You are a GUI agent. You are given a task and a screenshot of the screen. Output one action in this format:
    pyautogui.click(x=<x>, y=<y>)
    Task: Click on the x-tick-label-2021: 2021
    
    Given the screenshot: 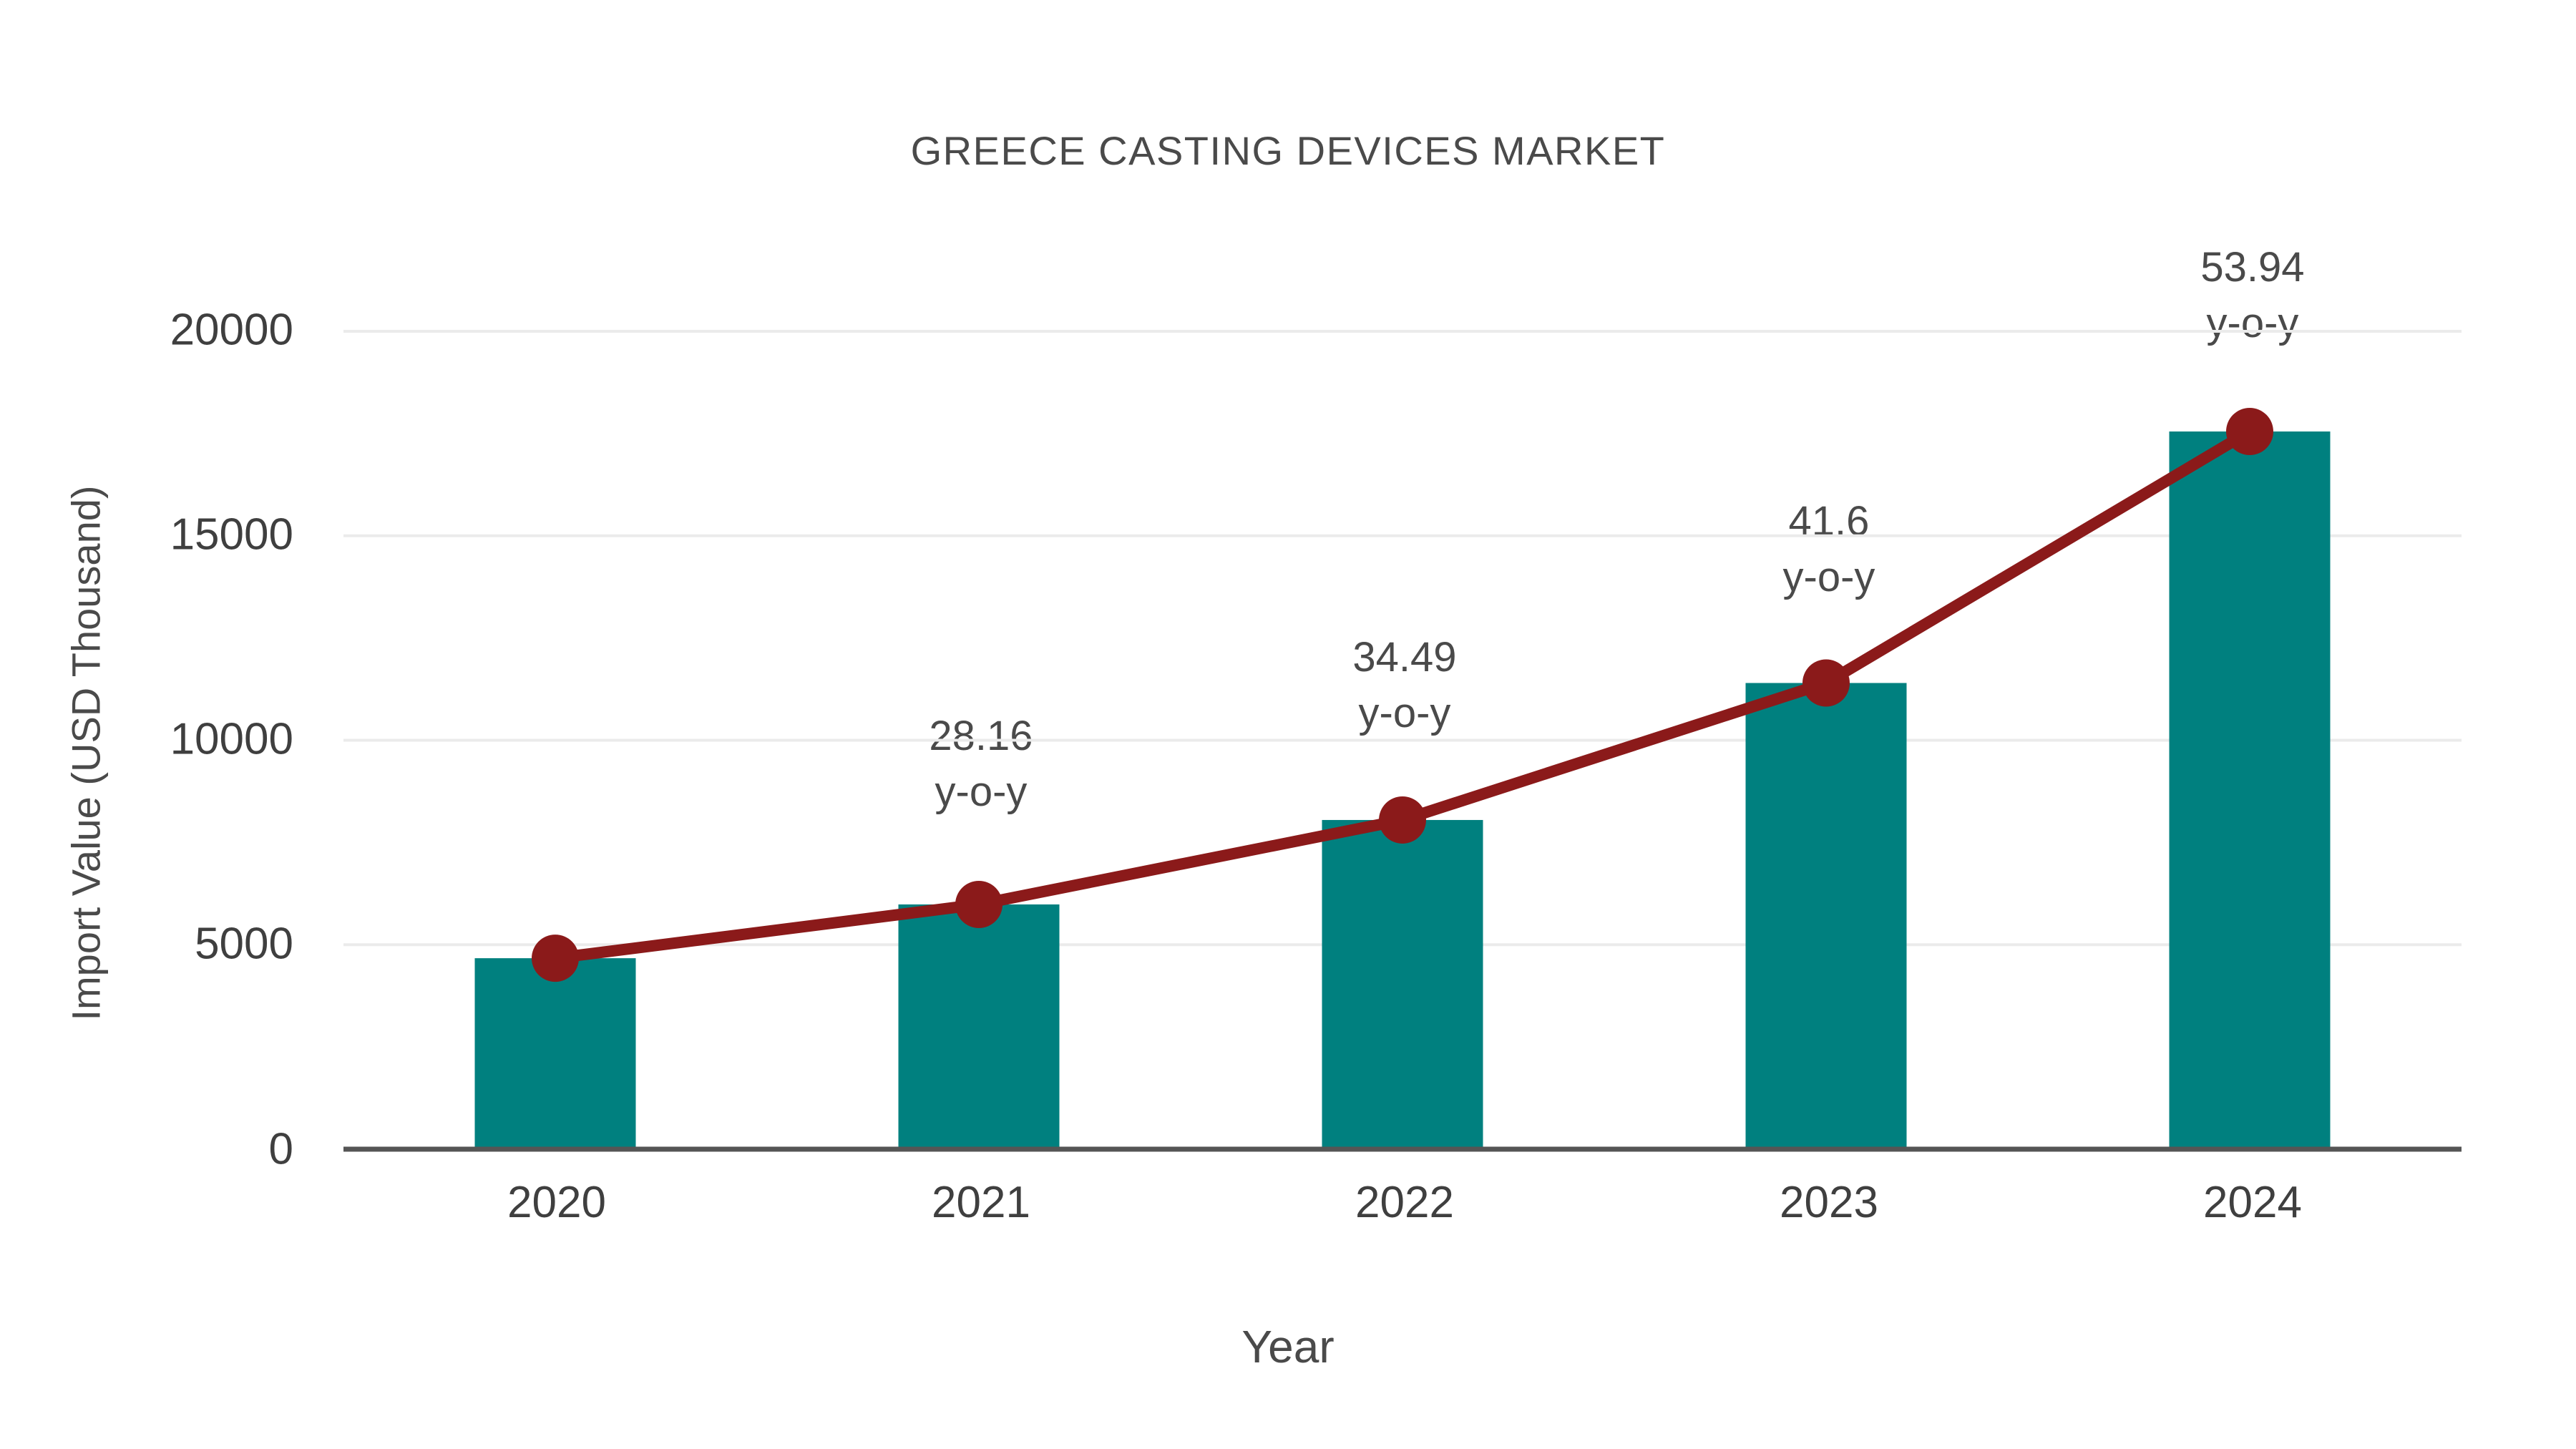 What is the action you would take?
    pyautogui.click(x=981, y=1202)
    